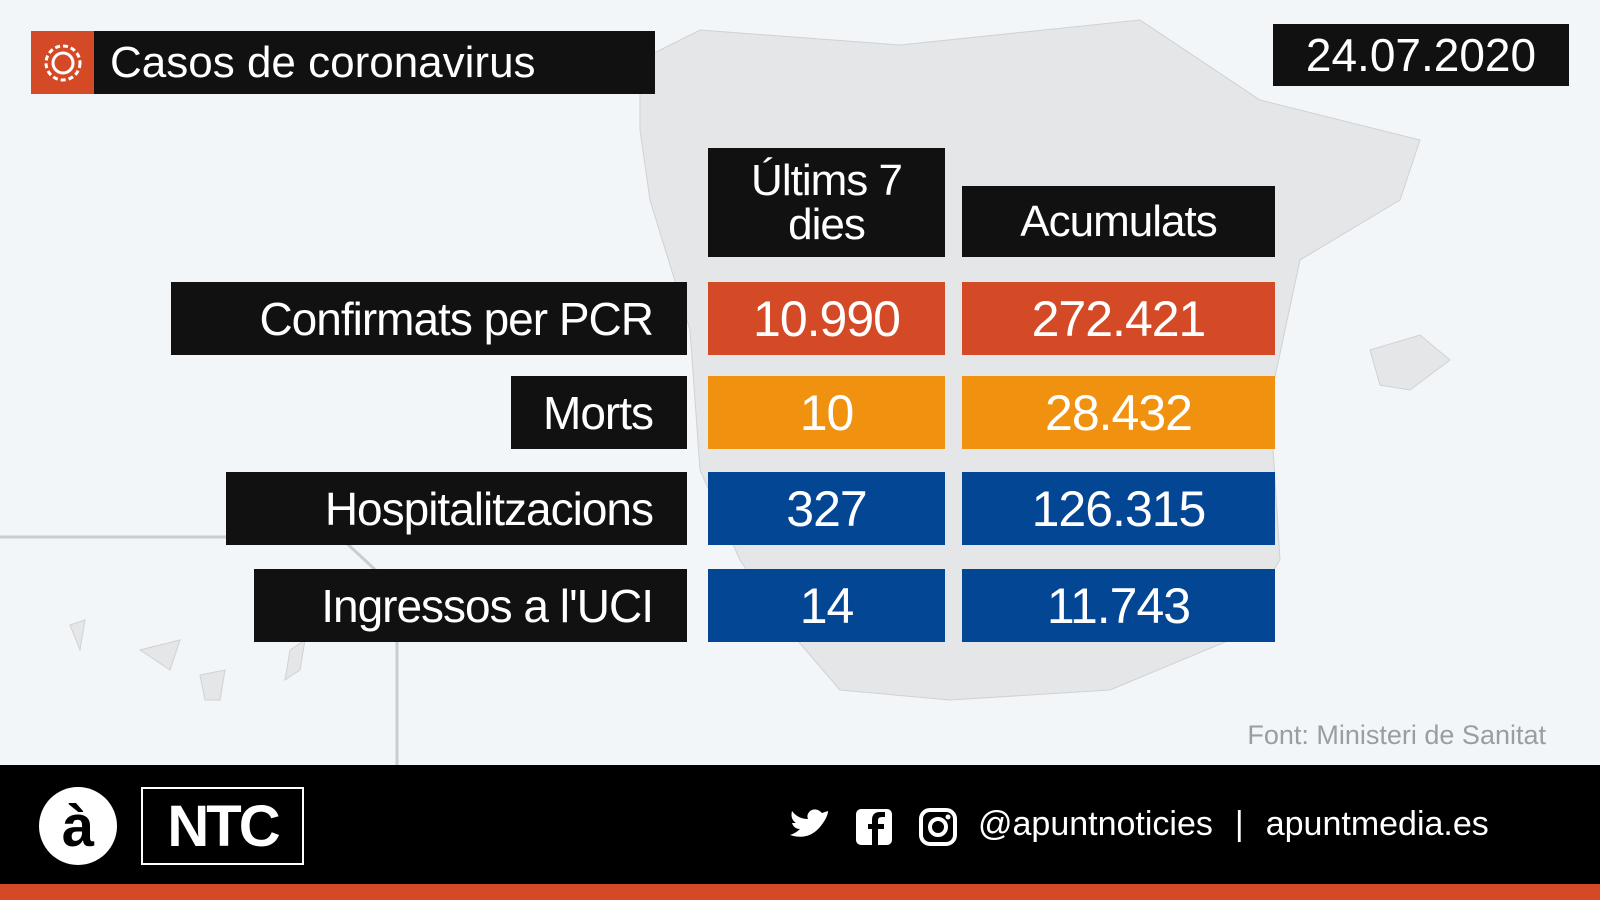 This screenshot has width=1600, height=900. I want to click on cell-total: 28.432, so click(1118, 412).